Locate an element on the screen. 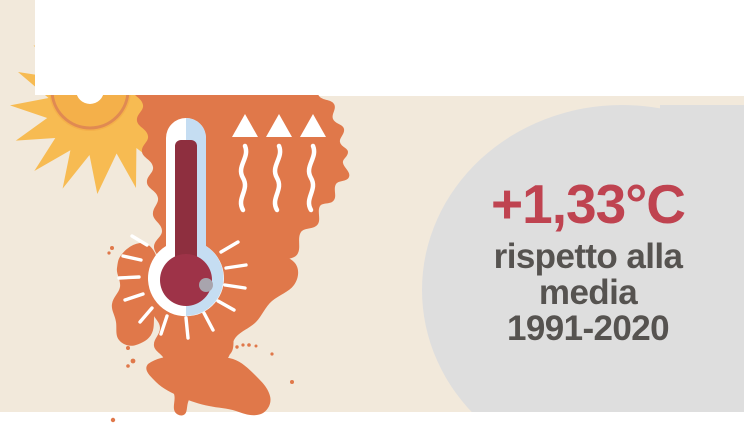  island-pantelleria is located at coordinates (113, 420).